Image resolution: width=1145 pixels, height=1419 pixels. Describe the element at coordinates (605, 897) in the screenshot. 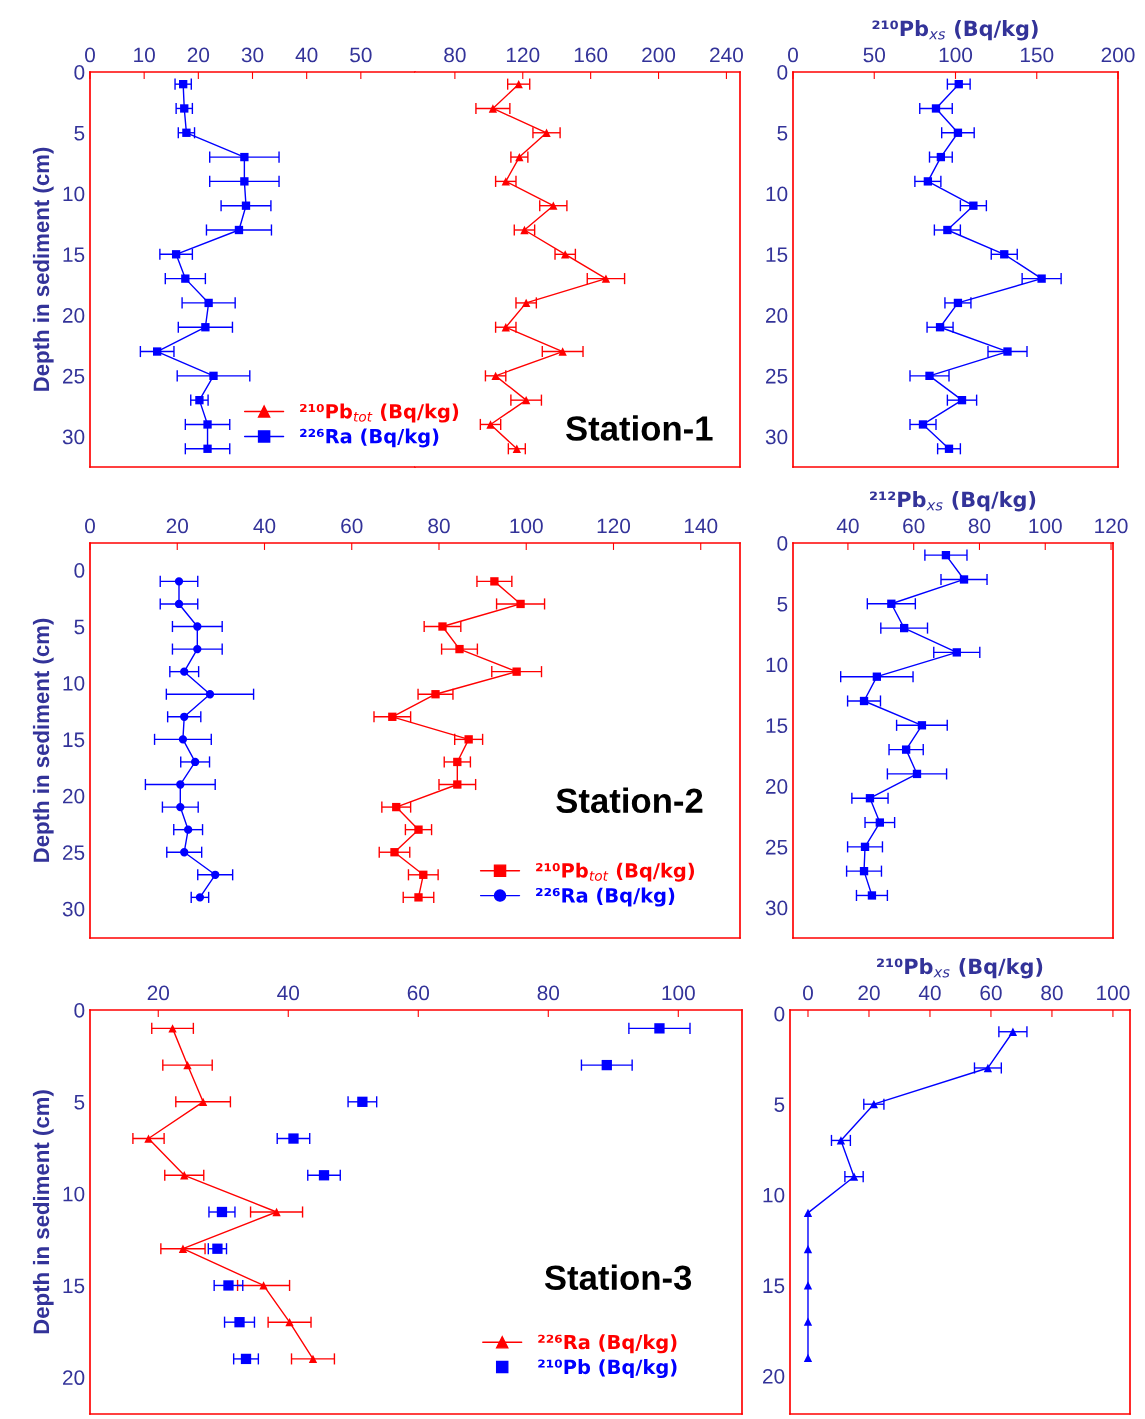

I see `legend-label: ²²⁶Ra (Bq/kg)` at that location.